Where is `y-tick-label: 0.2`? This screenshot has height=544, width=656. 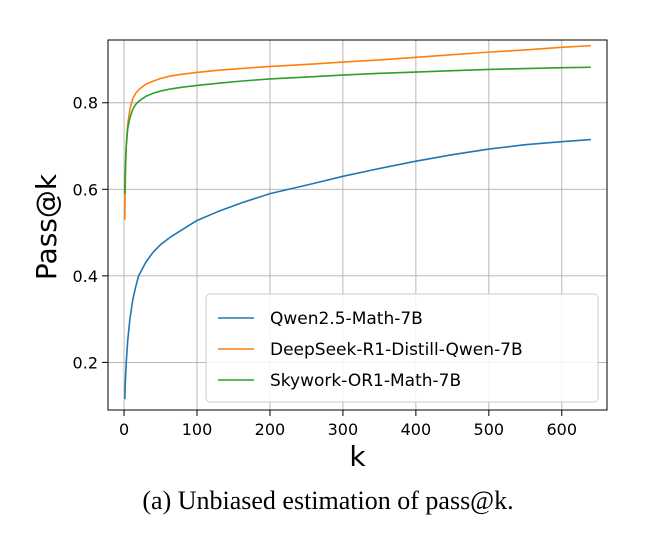 y-tick-label: 0.2 is located at coordinates (85, 362).